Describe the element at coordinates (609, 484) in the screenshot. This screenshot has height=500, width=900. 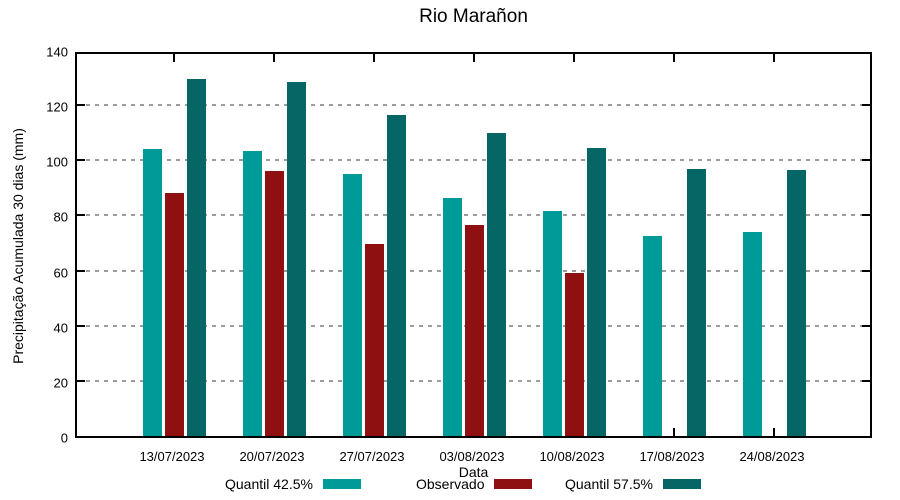
I see `legend-label-quantil-57-5: Quantil 57.5%` at that location.